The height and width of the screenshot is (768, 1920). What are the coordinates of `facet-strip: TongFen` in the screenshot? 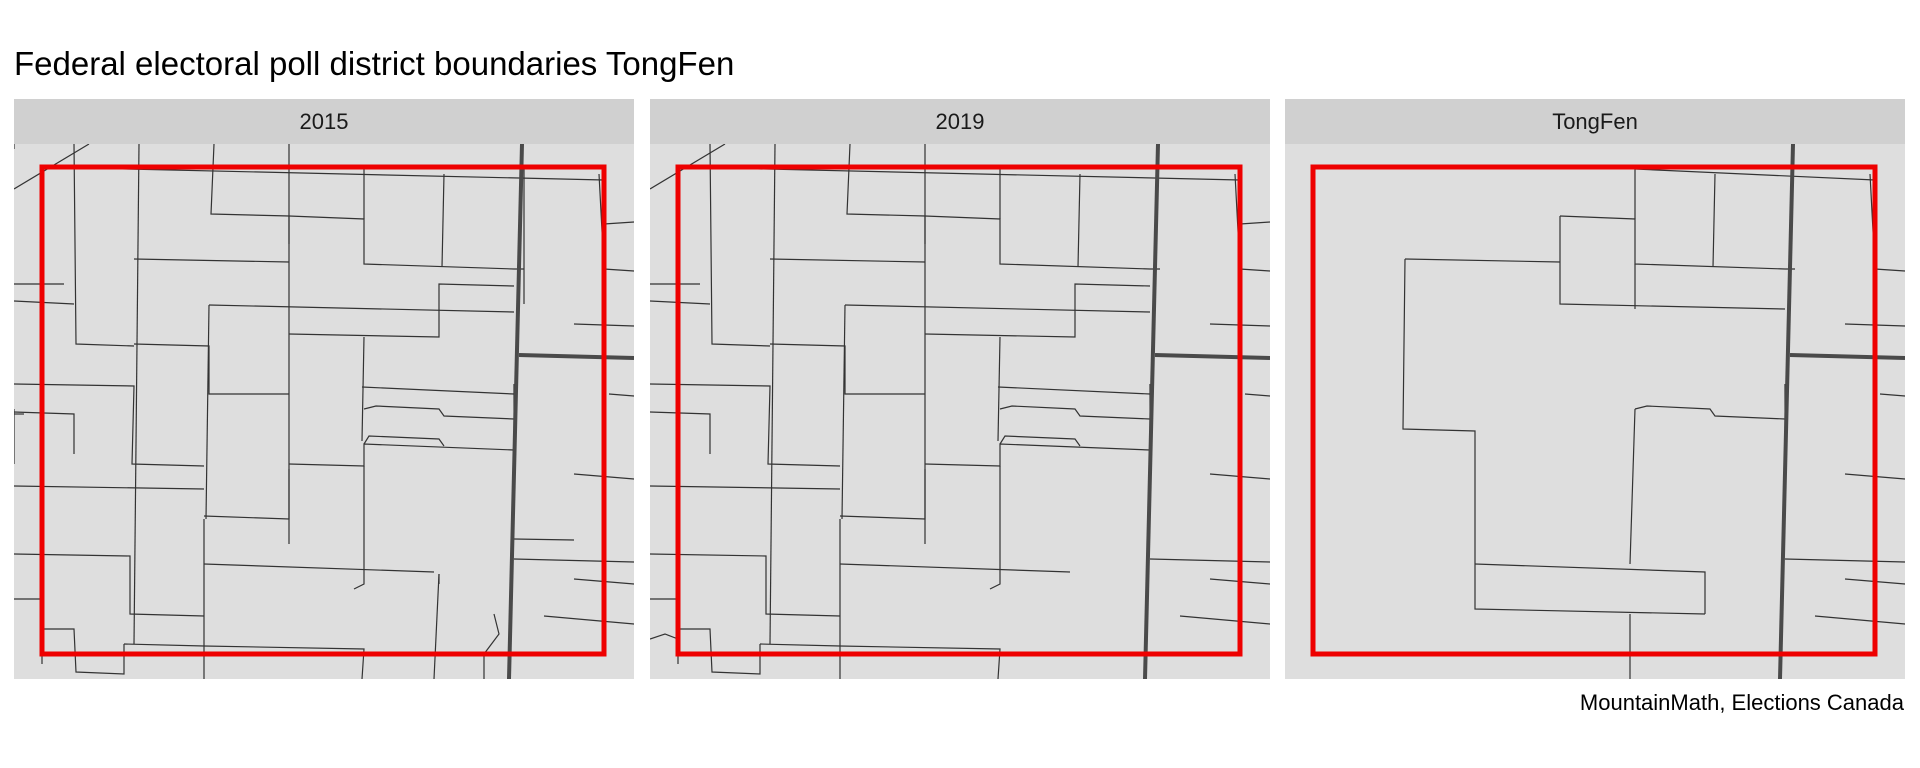 It's located at (1595, 121).